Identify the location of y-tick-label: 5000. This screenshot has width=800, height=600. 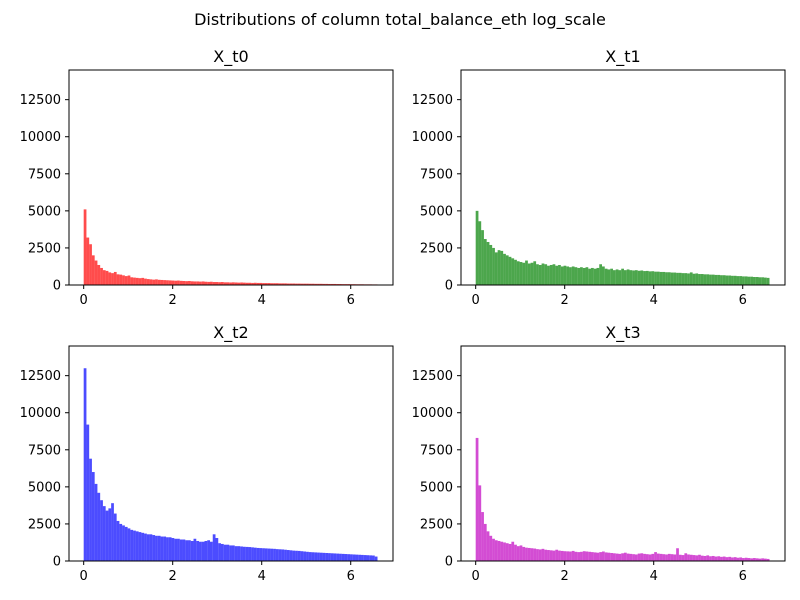
(436, 211).